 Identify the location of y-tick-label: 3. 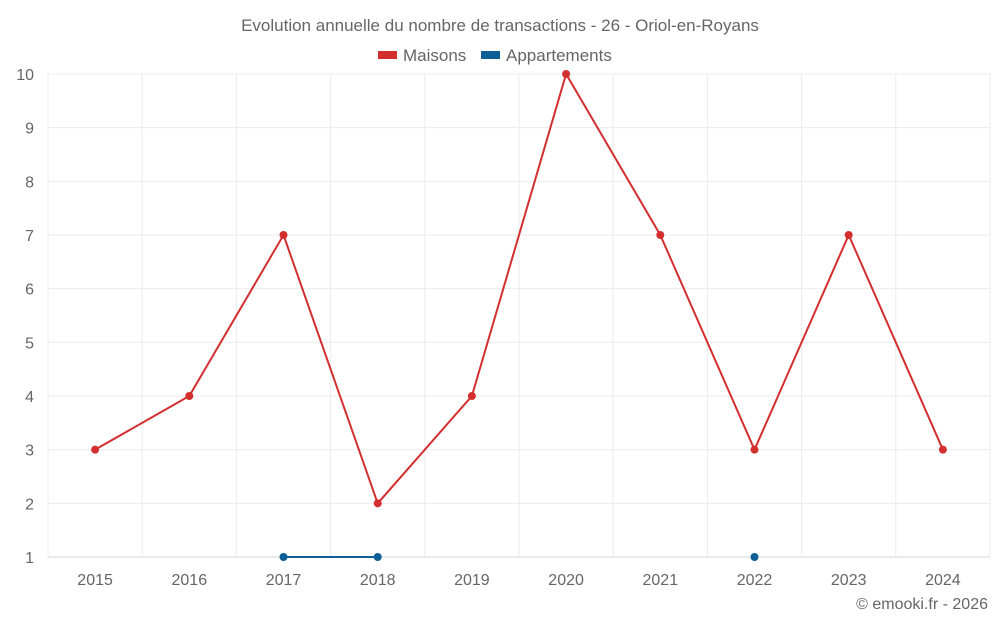
(29, 451).